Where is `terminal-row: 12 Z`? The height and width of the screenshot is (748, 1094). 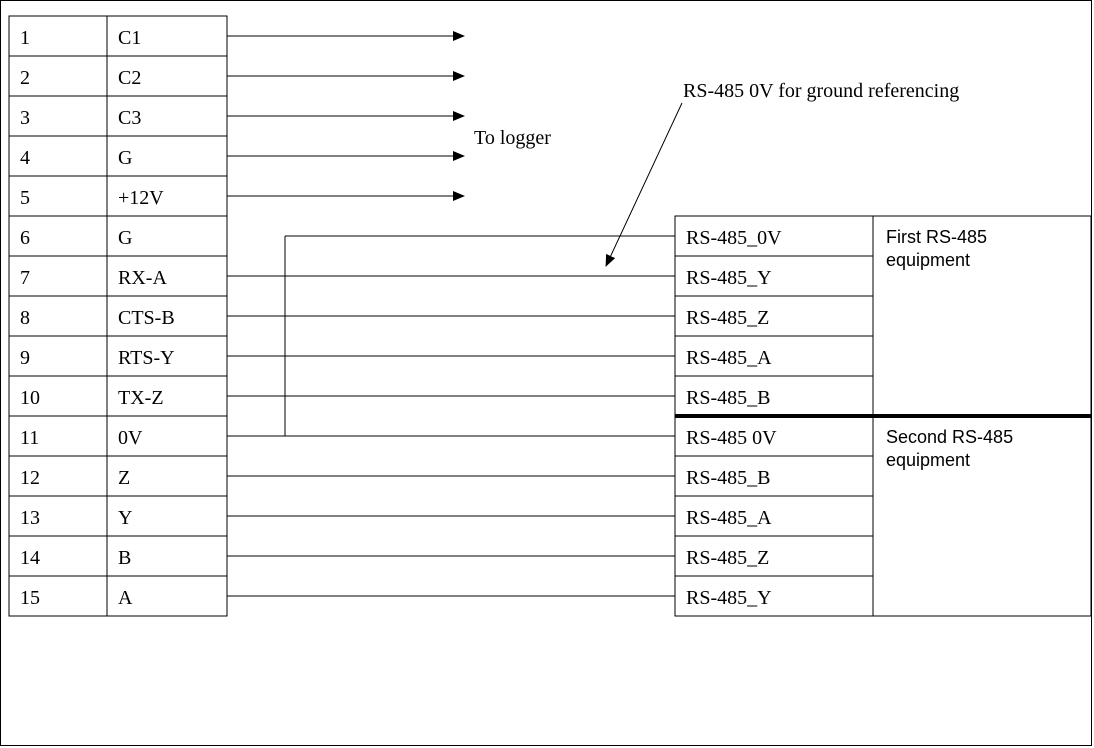
terminal-row: 12 Z is located at coordinates (118, 476).